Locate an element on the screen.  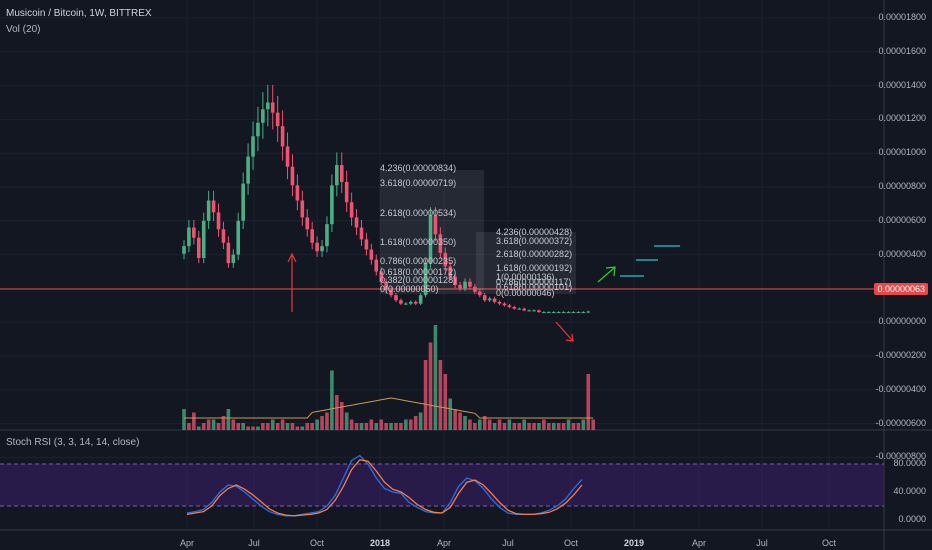
price-tick: 0.00001000 is located at coordinates (902, 152).